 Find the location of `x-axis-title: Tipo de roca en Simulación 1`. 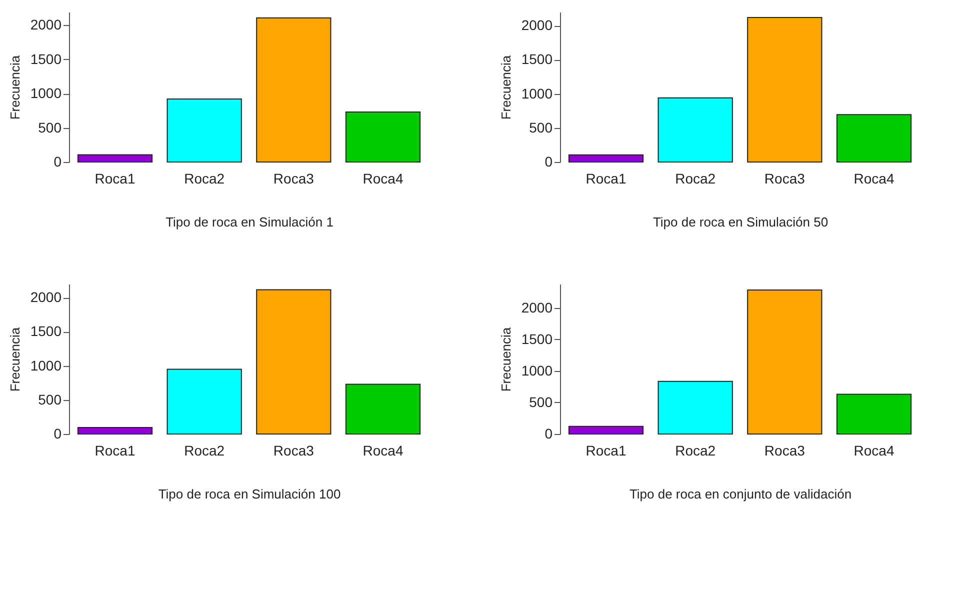

x-axis-title: Tipo de roca en Simulación 1 is located at coordinates (250, 222).